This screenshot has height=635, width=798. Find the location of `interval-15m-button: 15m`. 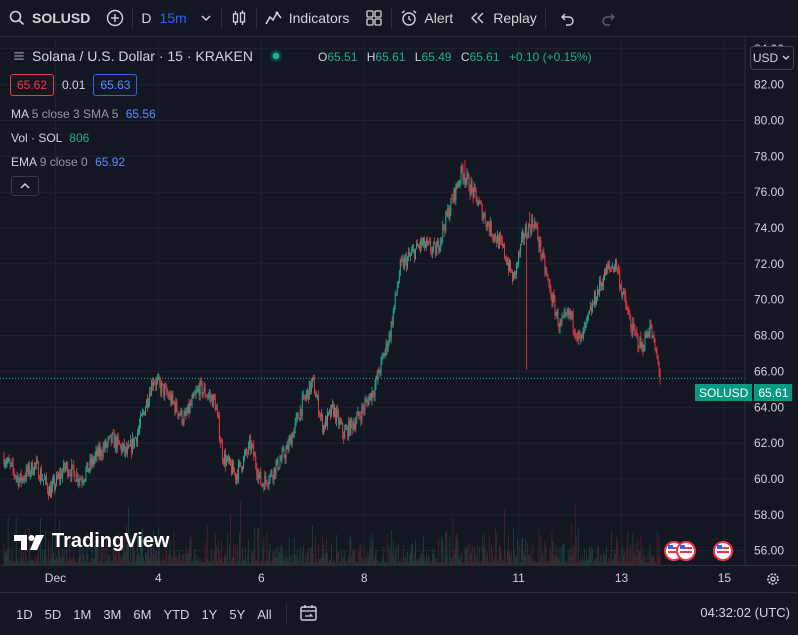

interval-15m-button: 15m is located at coordinates (172, 18).